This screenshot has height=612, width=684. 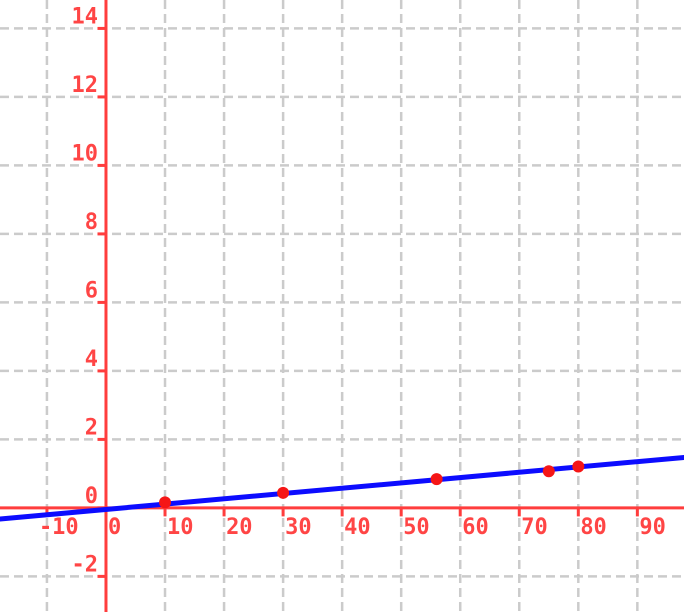 I want to click on x-tick-label: 30, so click(x=298, y=527).